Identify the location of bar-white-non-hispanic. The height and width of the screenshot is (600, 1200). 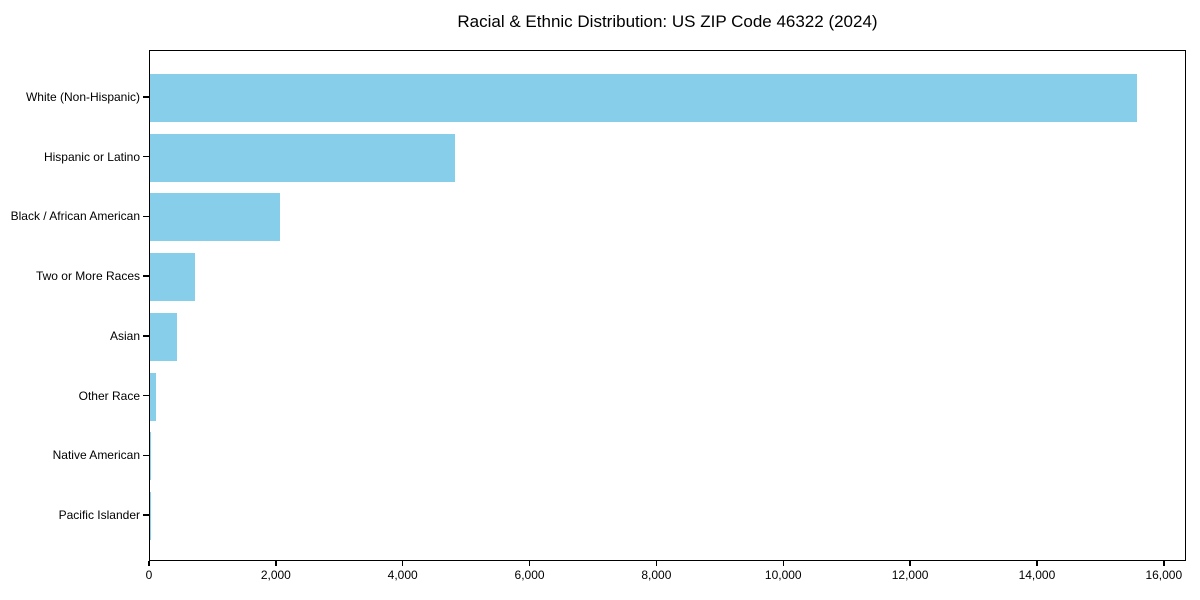
(643, 97).